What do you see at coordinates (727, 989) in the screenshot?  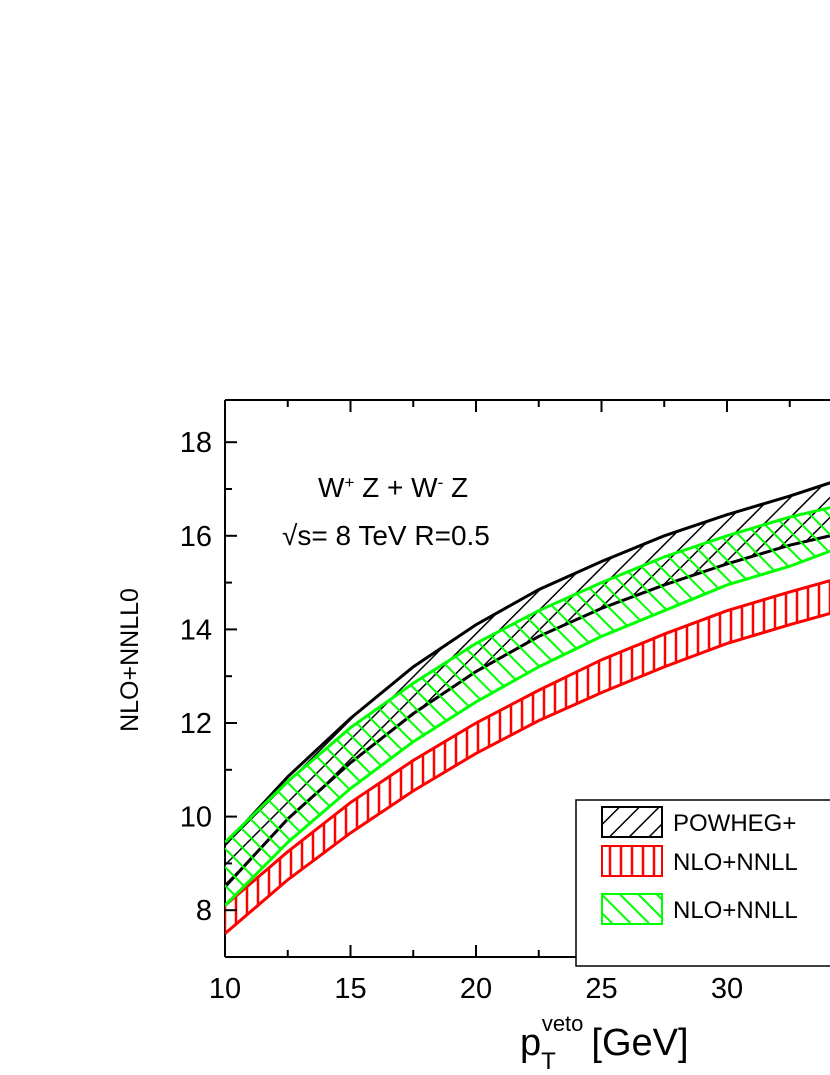 I see `x-tick-label: 30` at bounding box center [727, 989].